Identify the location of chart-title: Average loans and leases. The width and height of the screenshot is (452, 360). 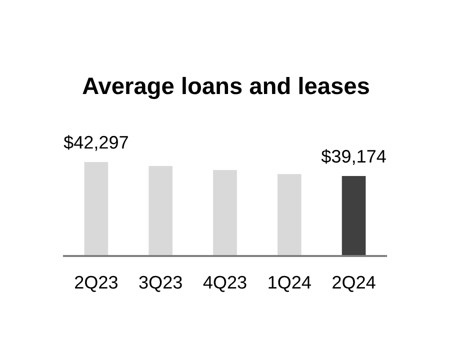
(225, 88).